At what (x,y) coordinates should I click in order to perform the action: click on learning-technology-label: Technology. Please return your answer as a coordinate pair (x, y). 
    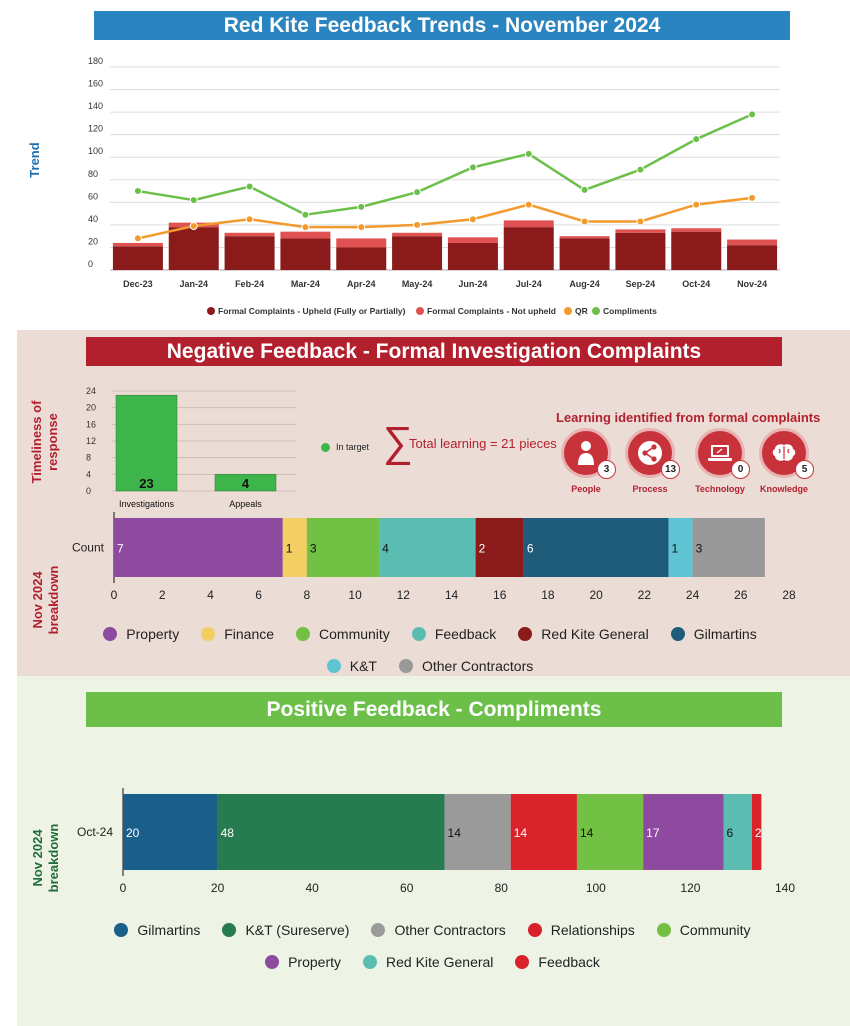
    Looking at the image, I should click on (720, 489).